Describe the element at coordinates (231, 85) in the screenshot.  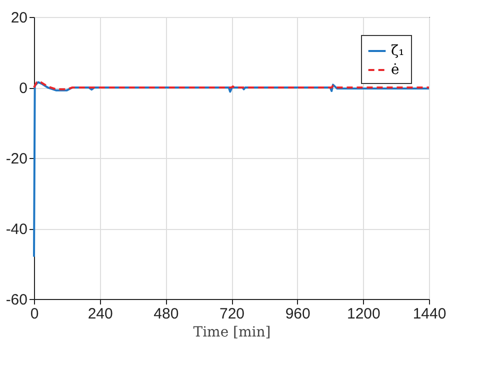
I see `line-series` at that location.